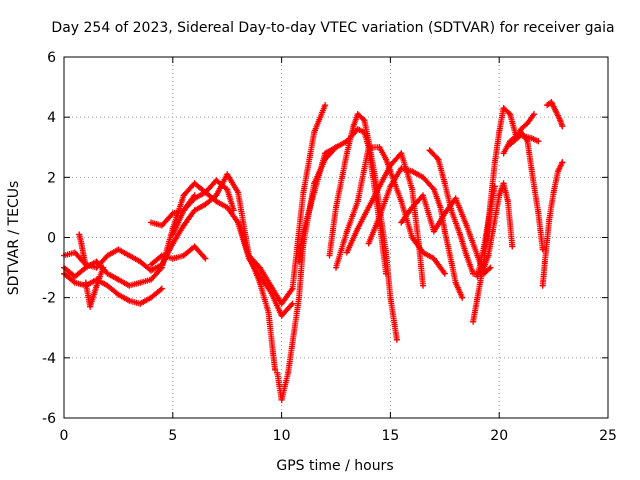 This screenshot has width=640, height=480. What do you see at coordinates (334, 466) in the screenshot?
I see `x-axis-label: GPS time / hours` at bounding box center [334, 466].